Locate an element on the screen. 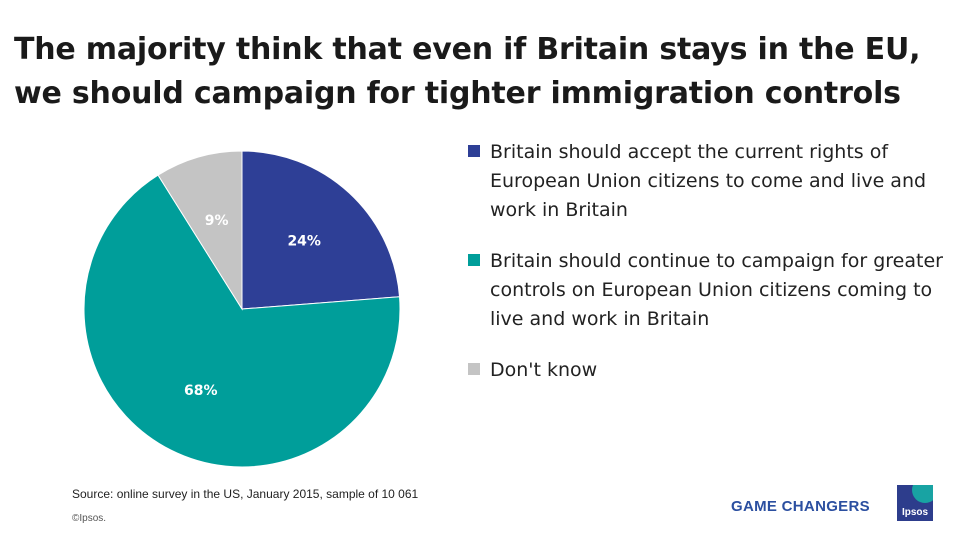  ipsos-logo: Ipsos is located at coordinates (915, 503).